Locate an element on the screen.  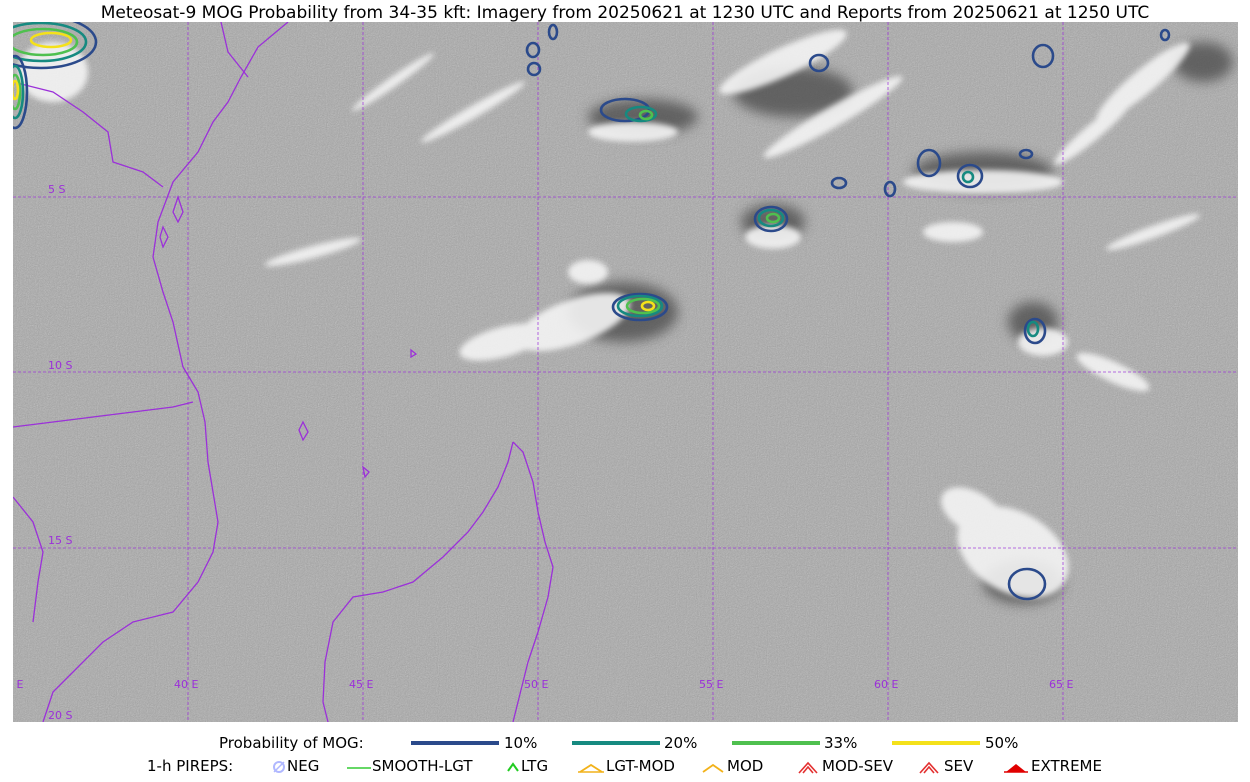
pirep-extreme-label: EXTREME is located at coordinates (1066, 766).